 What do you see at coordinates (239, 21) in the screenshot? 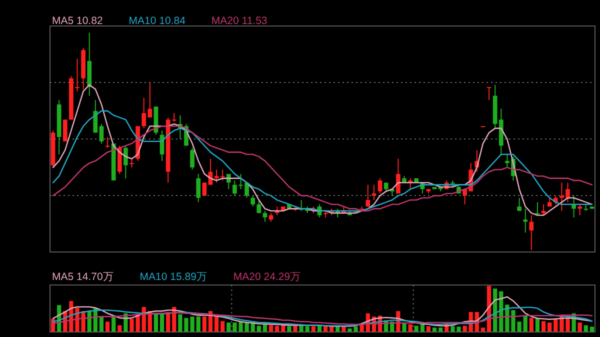
I see `text: MA20 11.53` at bounding box center [239, 21].